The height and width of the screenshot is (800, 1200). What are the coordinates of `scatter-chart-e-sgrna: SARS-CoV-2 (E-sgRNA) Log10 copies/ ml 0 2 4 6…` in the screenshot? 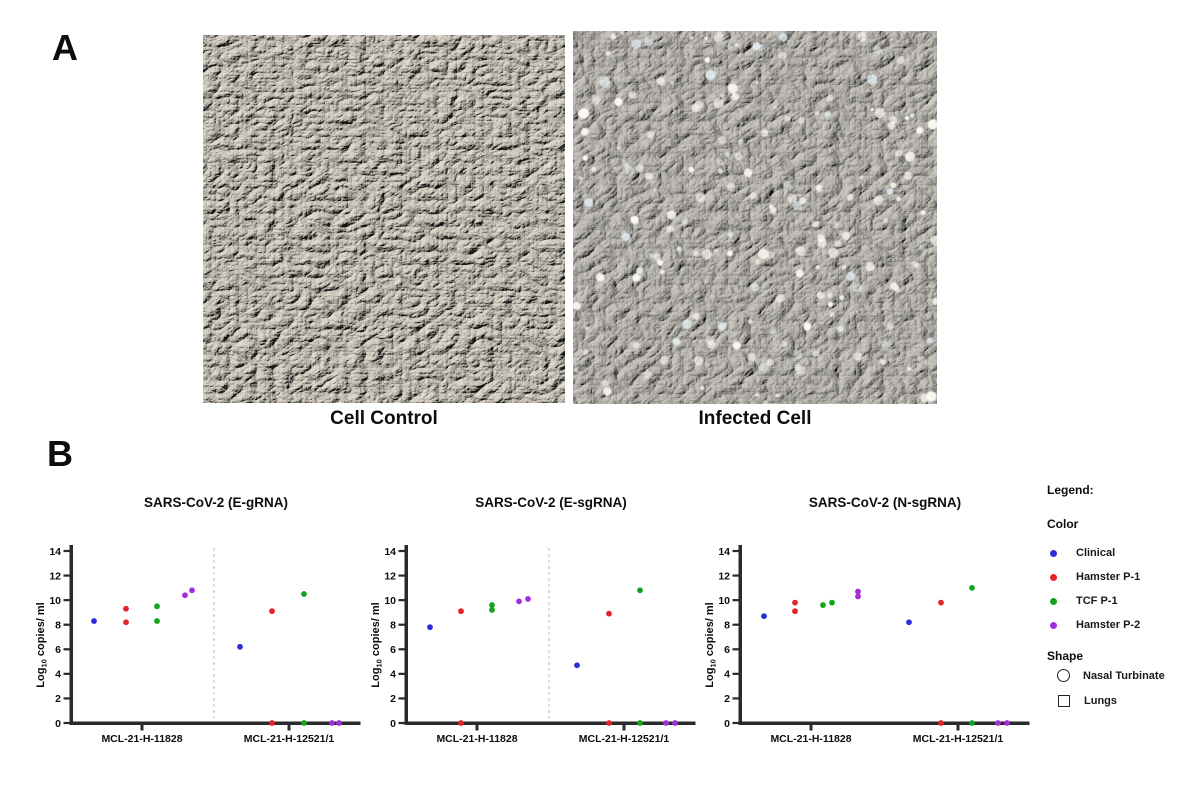 It's located at (533, 620).